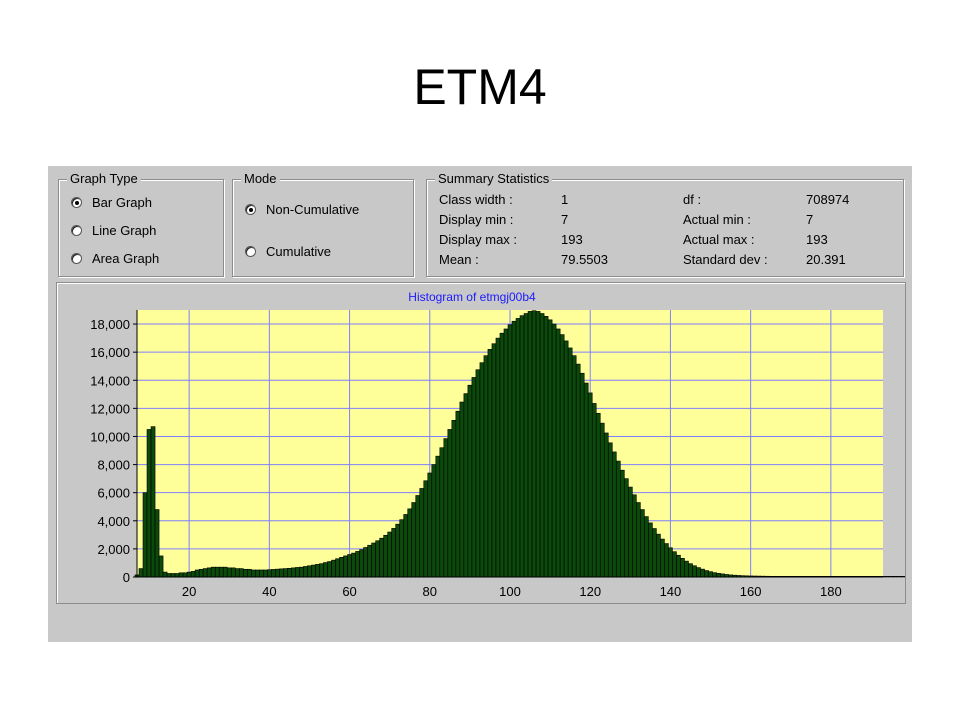  I want to click on y-tick-label: 8,000, so click(113, 465).